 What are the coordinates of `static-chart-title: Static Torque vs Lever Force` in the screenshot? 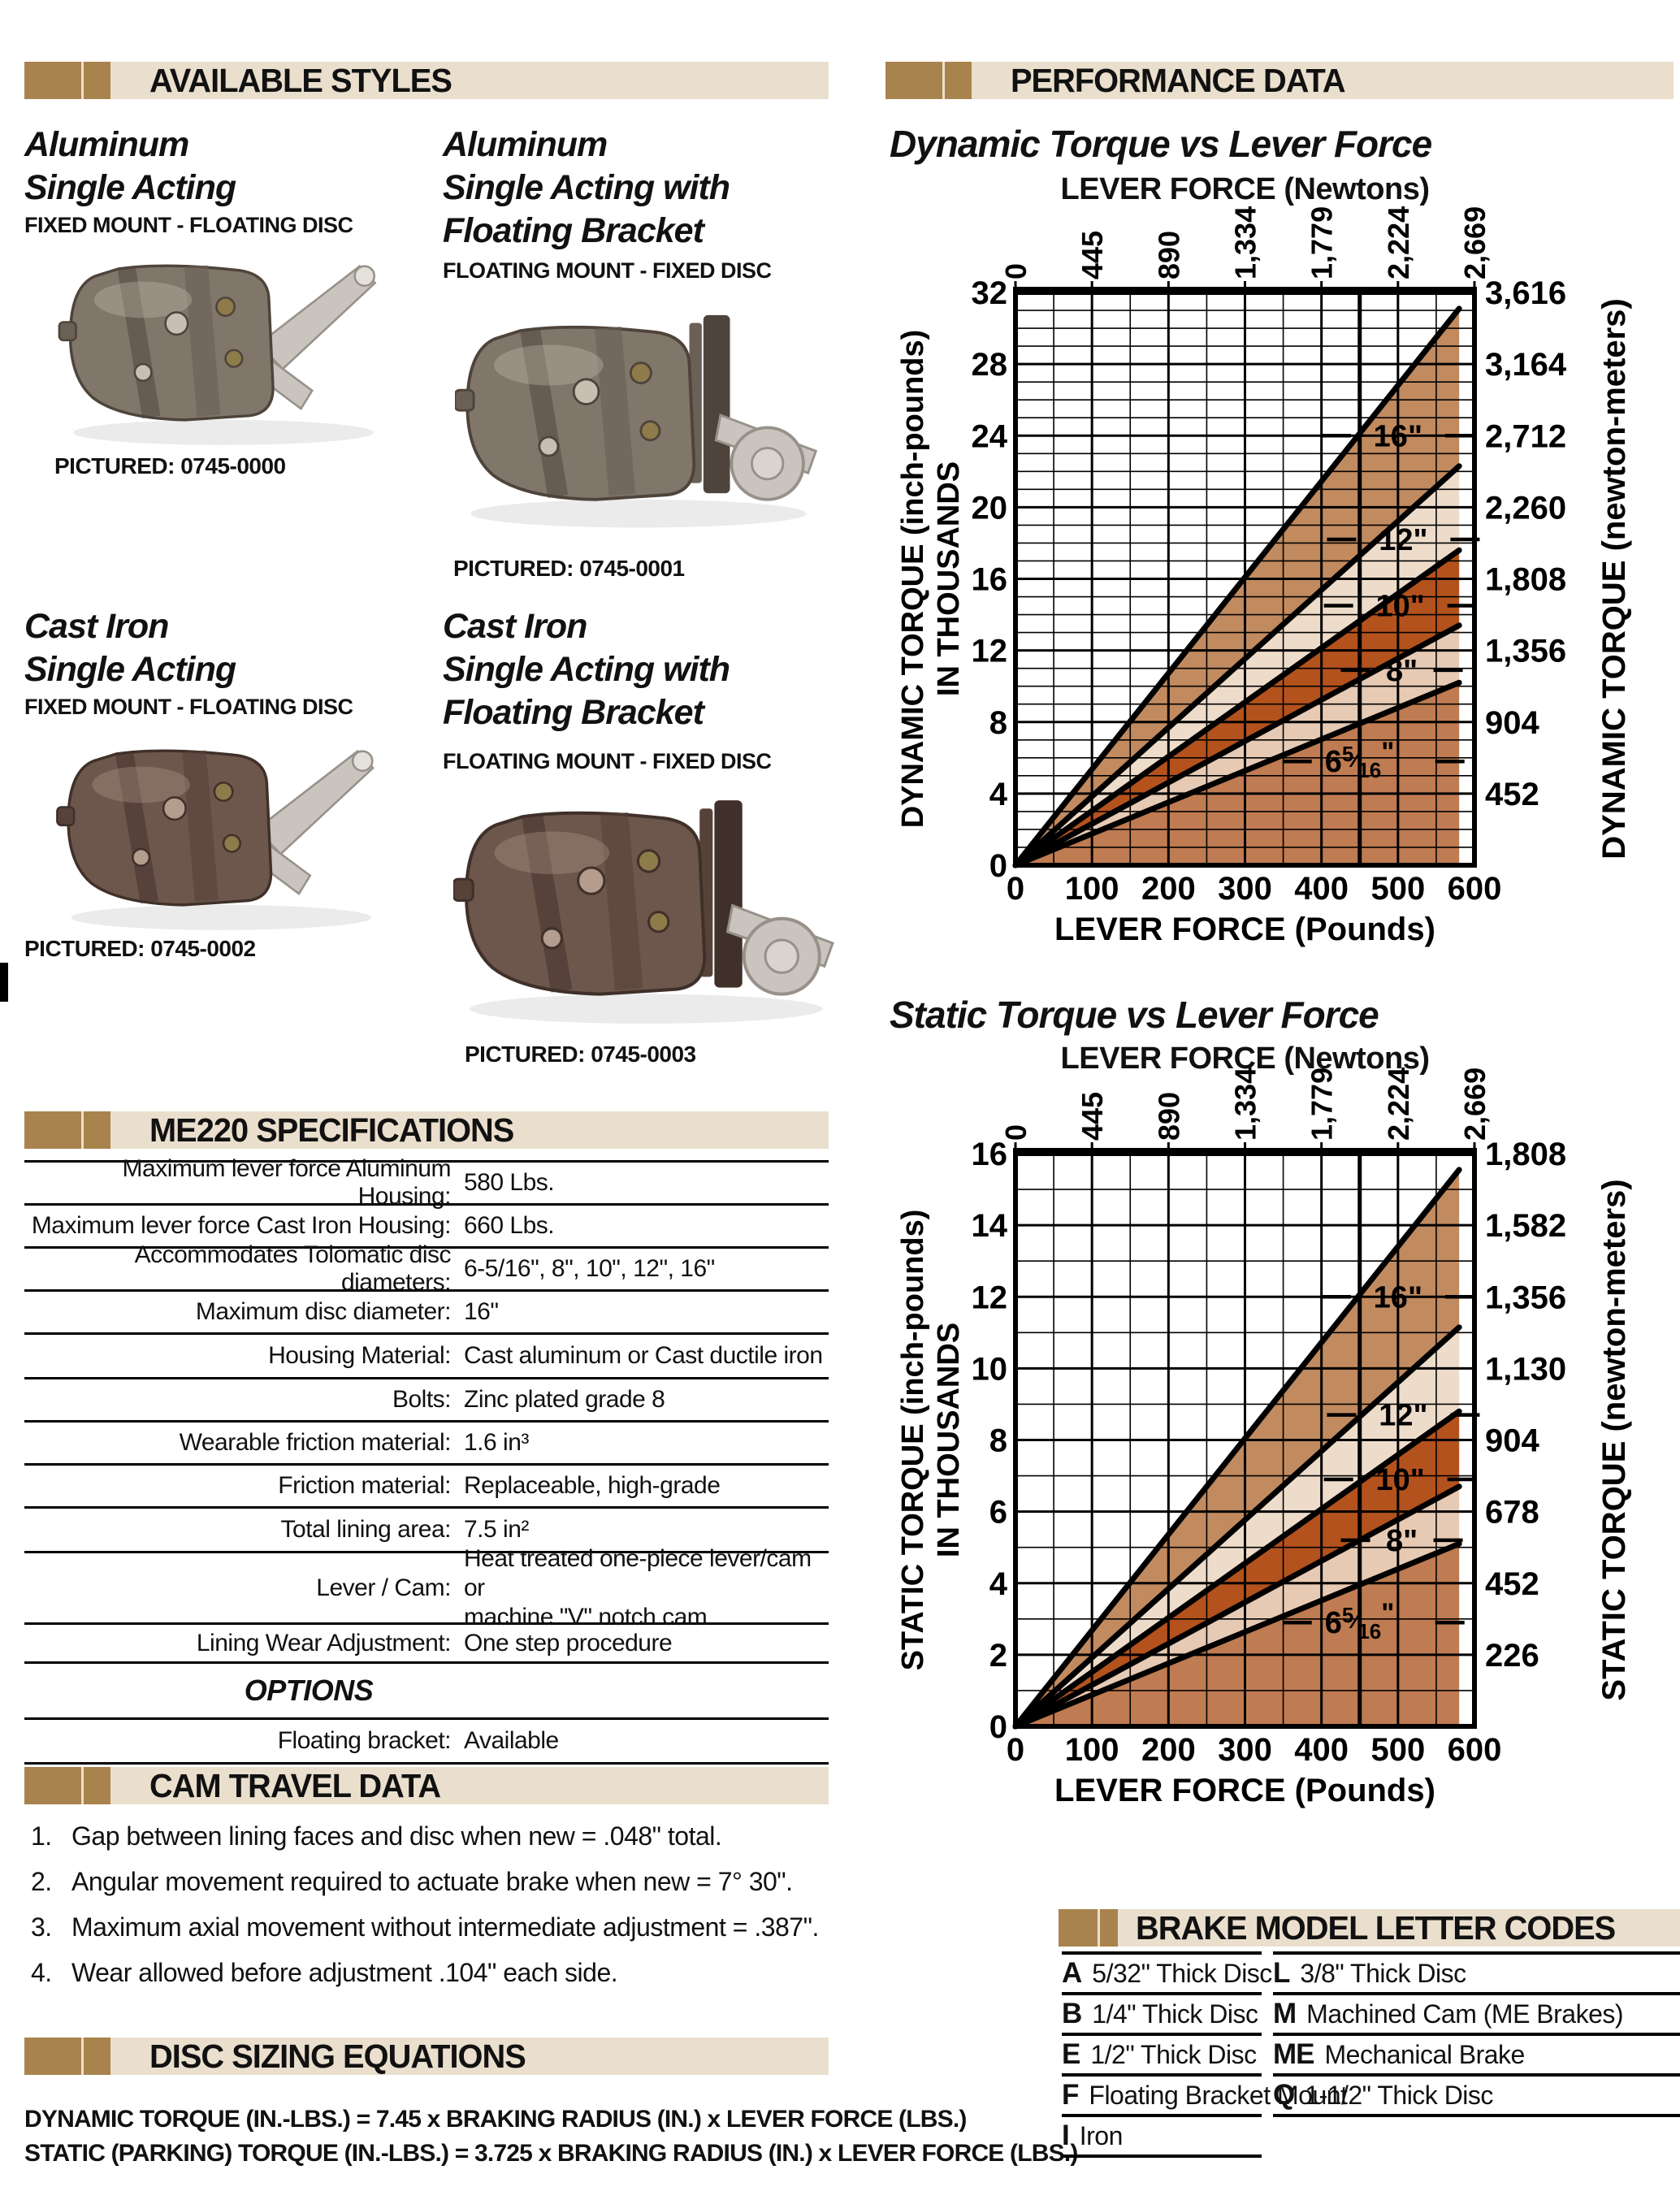 It's located at (1134, 1015).